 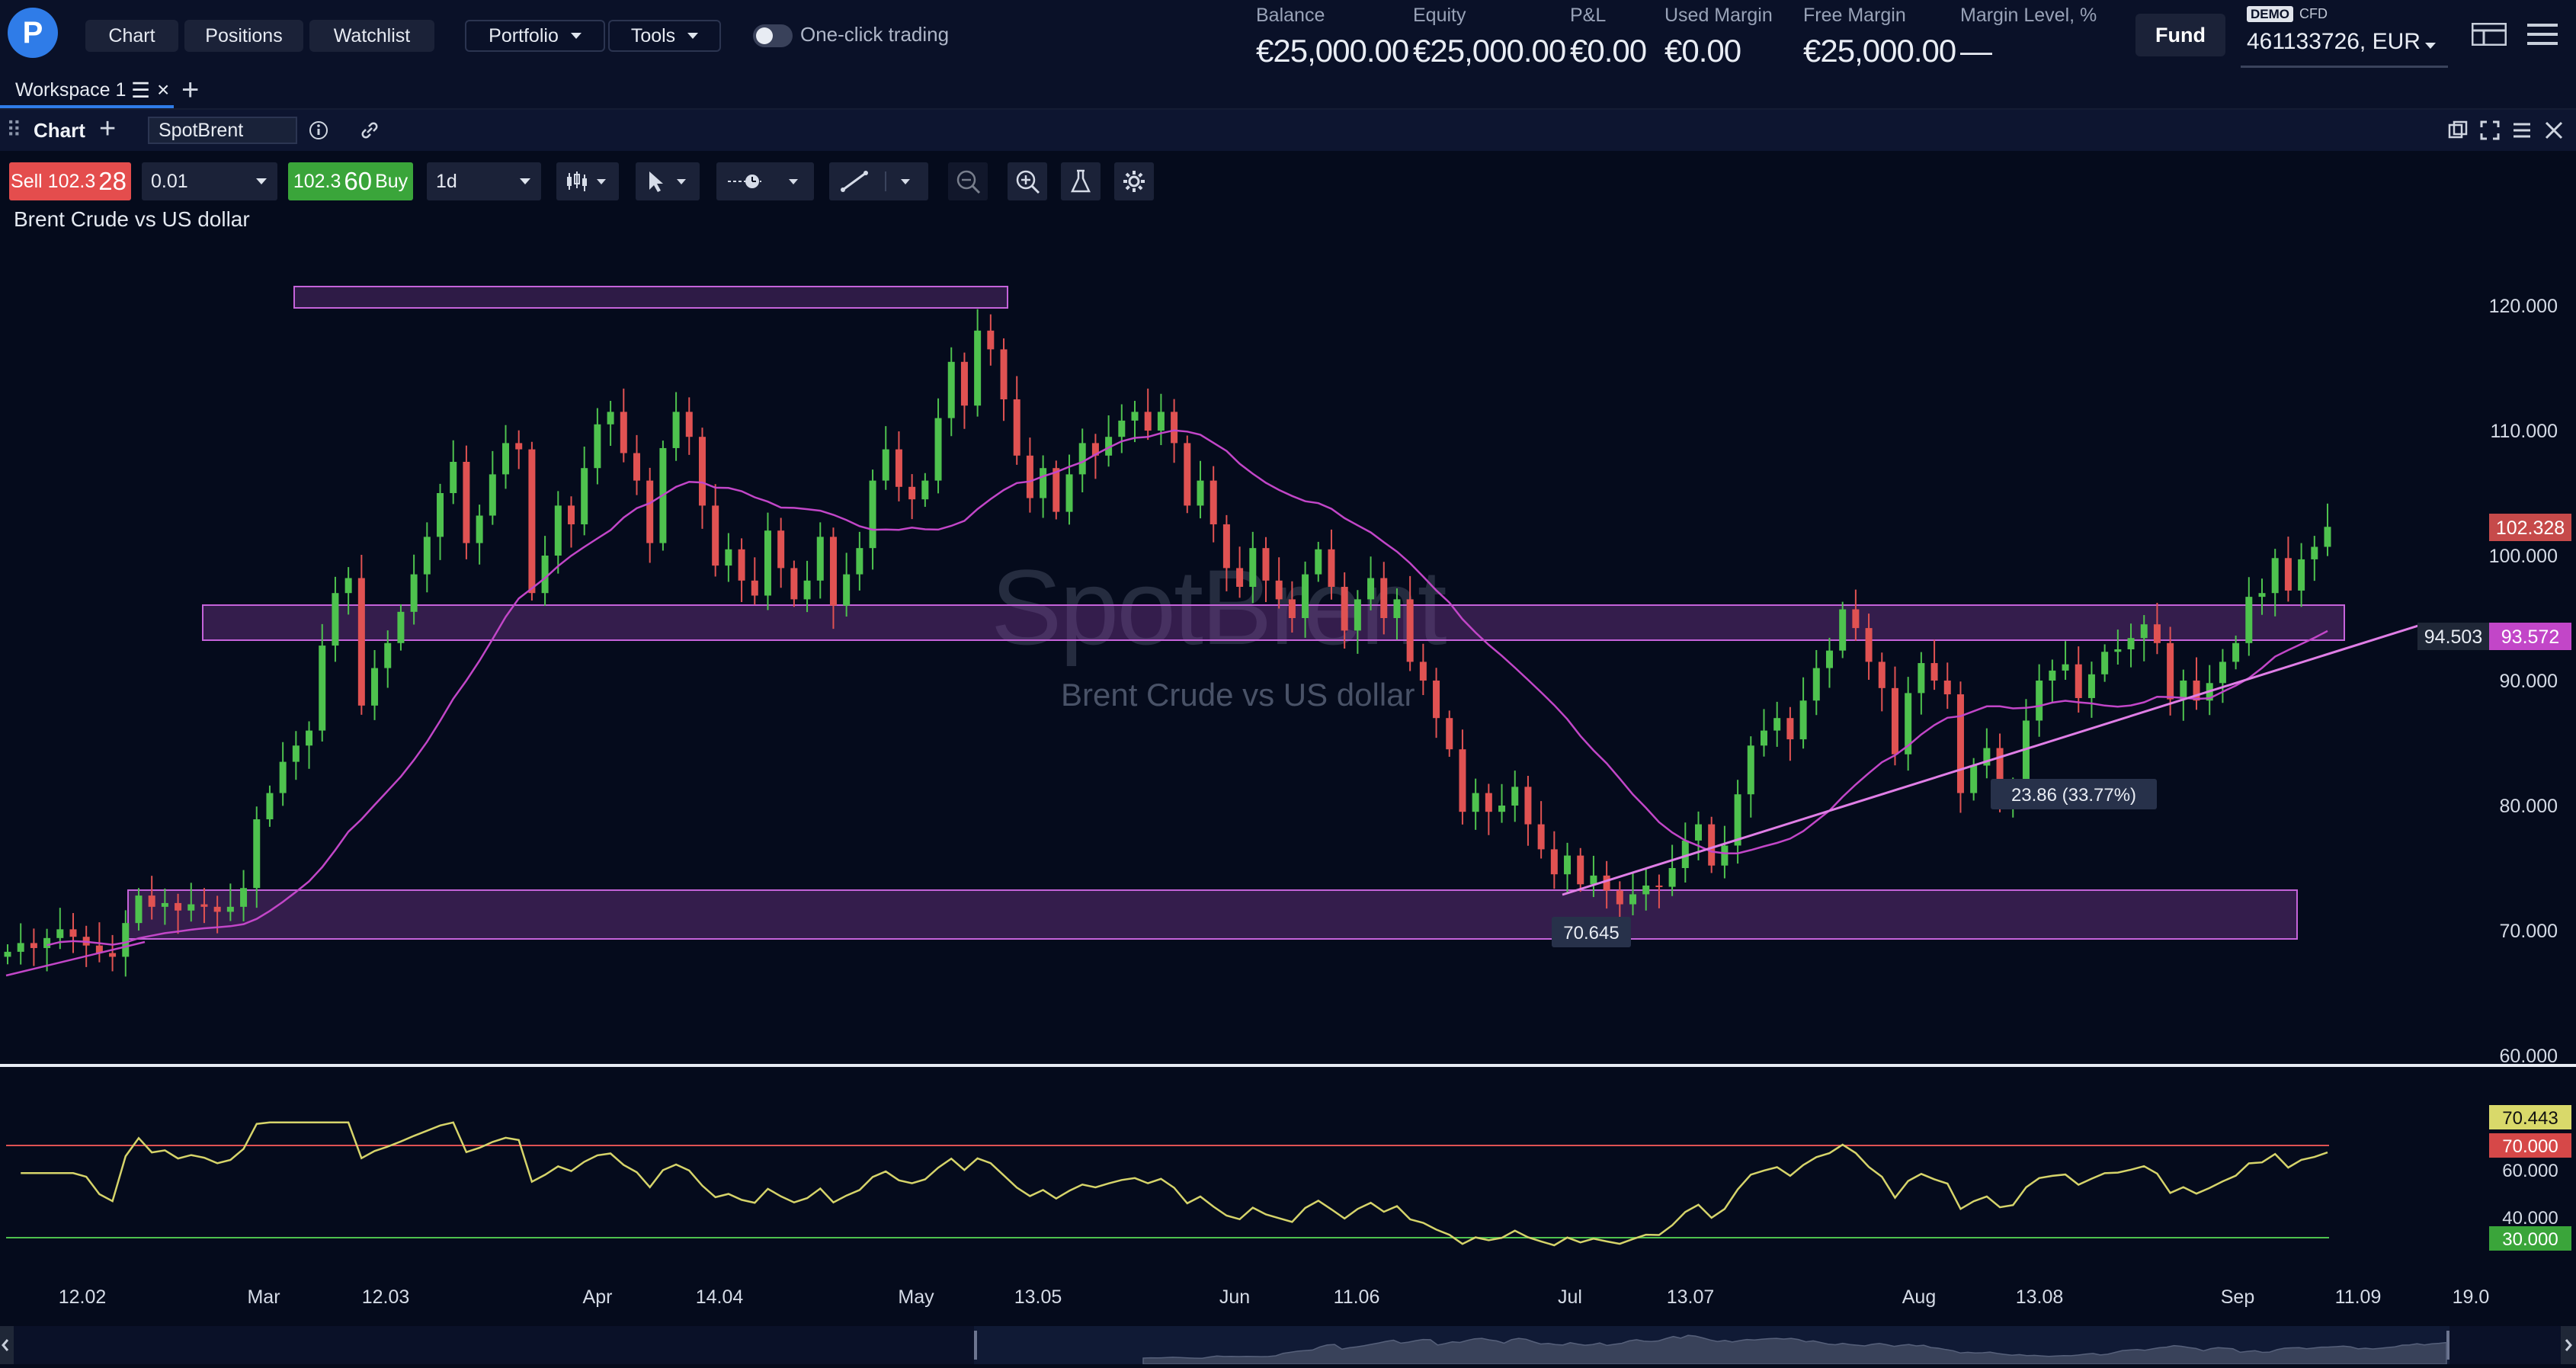 I want to click on used-margin-stat: Used Margin €0.00, so click(x=1718, y=37).